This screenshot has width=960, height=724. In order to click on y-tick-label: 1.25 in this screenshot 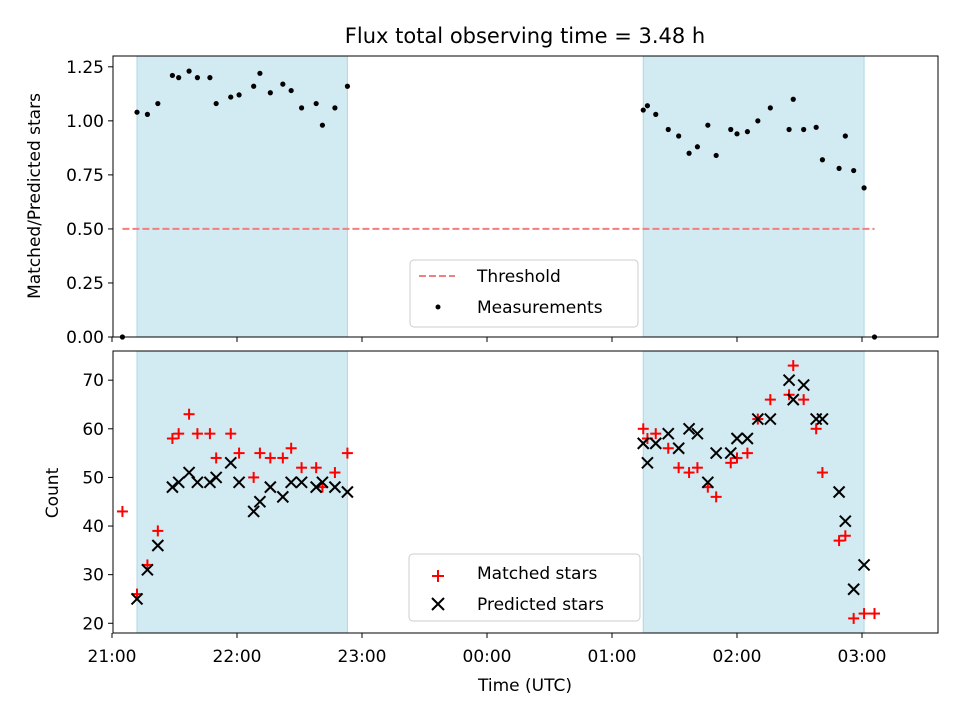, I will do `click(85, 68)`.